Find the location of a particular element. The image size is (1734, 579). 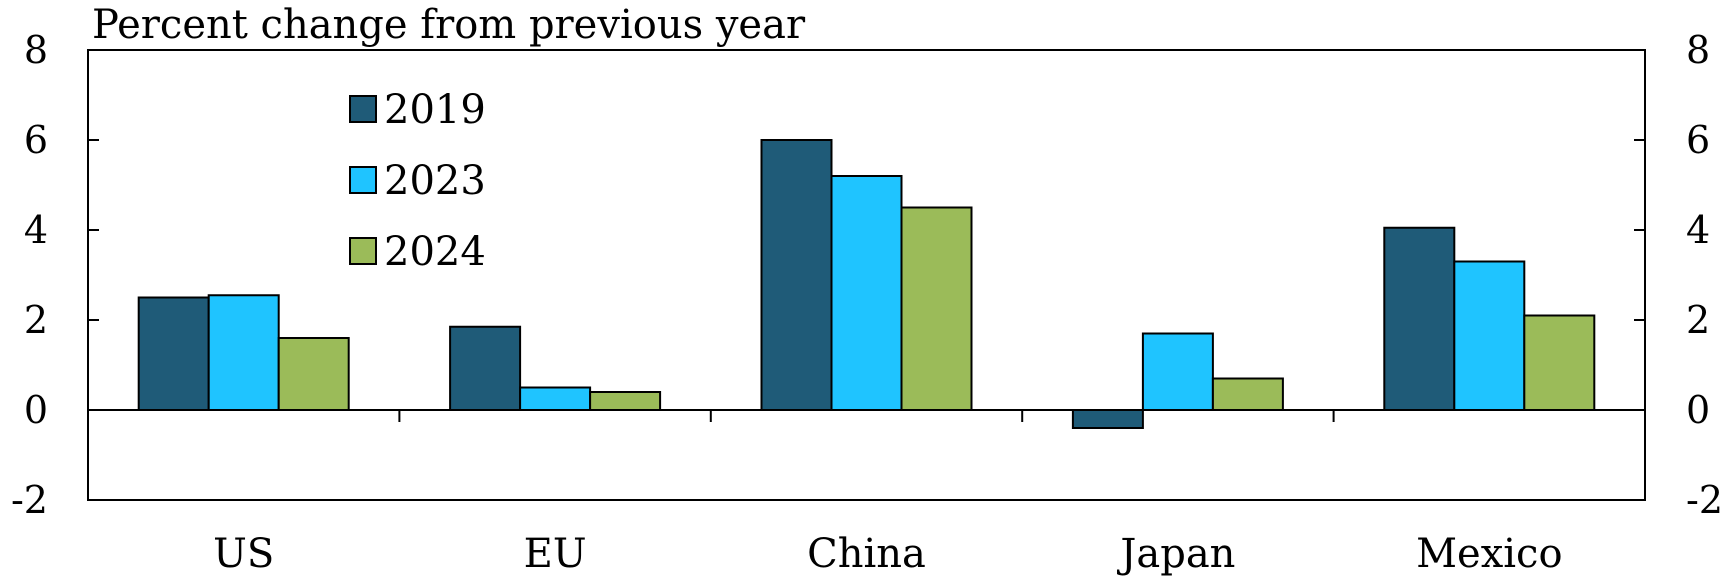

y-tick-label-right: 2 is located at coordinates (1698, 320).